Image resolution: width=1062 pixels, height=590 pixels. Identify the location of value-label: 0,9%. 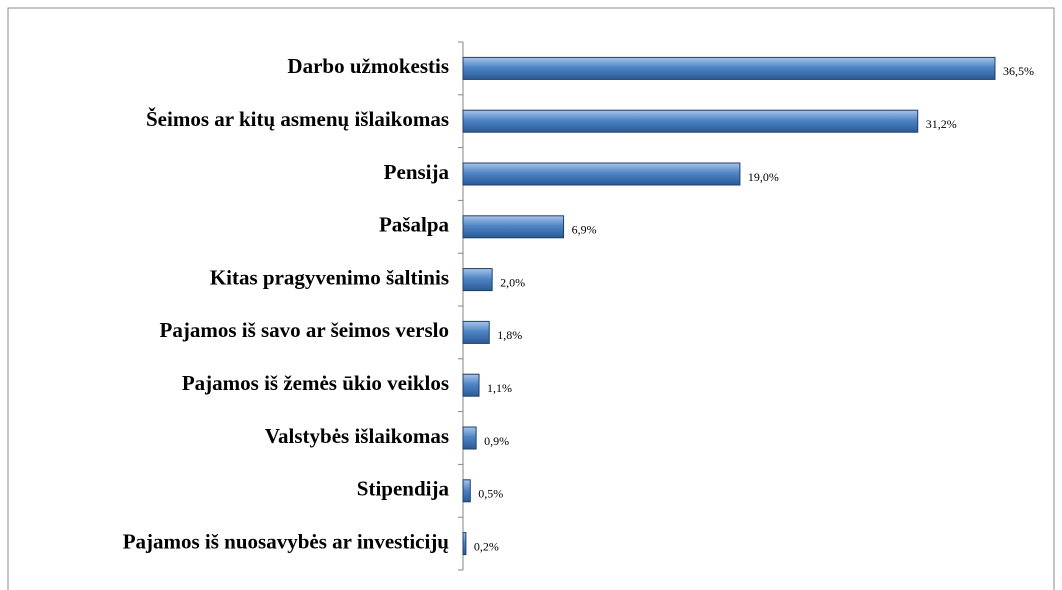
(496, 441).